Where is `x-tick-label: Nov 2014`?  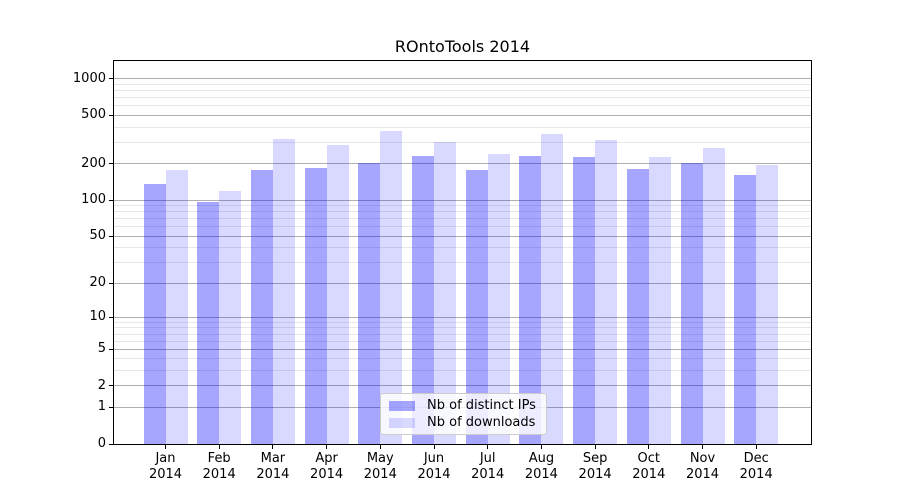
x-tick-label: Nov 2014 is located at coordinates (703, 467).